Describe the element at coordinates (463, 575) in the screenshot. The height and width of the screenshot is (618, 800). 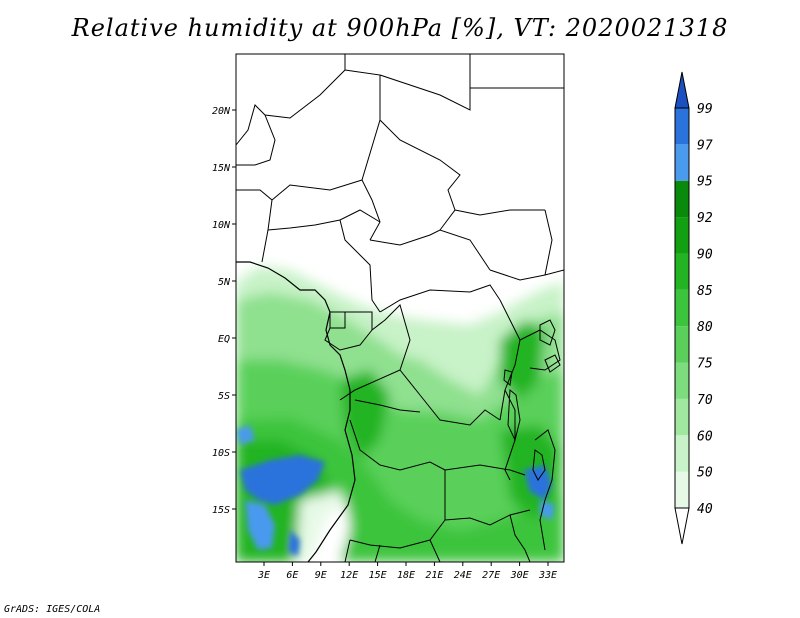
I see `lon-tick-label: 24E` at that location.